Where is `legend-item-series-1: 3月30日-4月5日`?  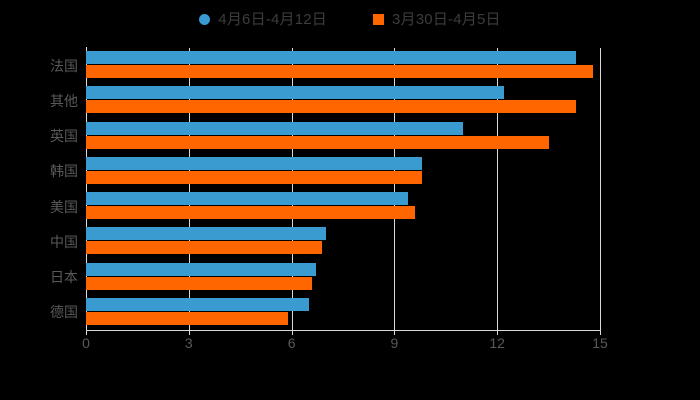 legend-item-series-1: 3月30日-4月5日 is located at coordinates (437, 19).